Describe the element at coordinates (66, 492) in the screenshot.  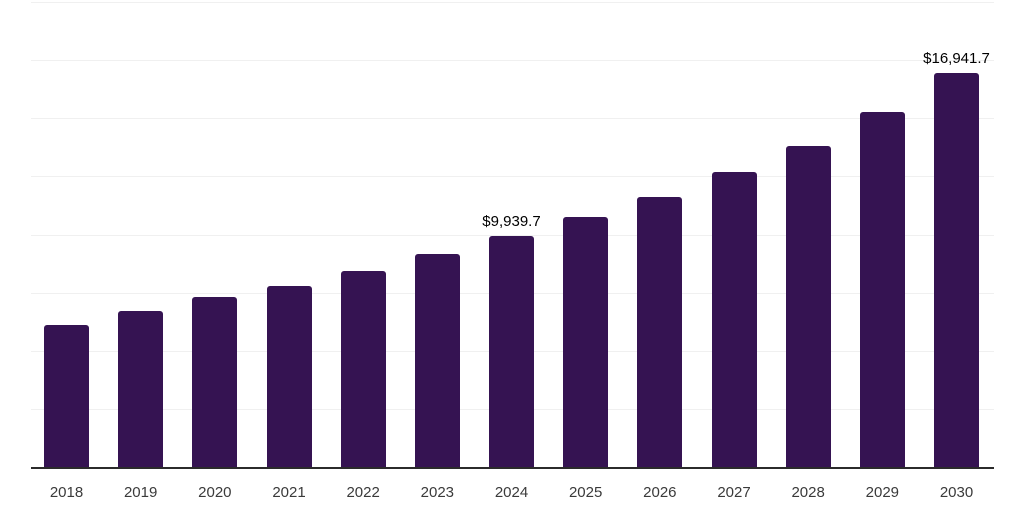
I see `x-tick-2018: 2018` at that location.